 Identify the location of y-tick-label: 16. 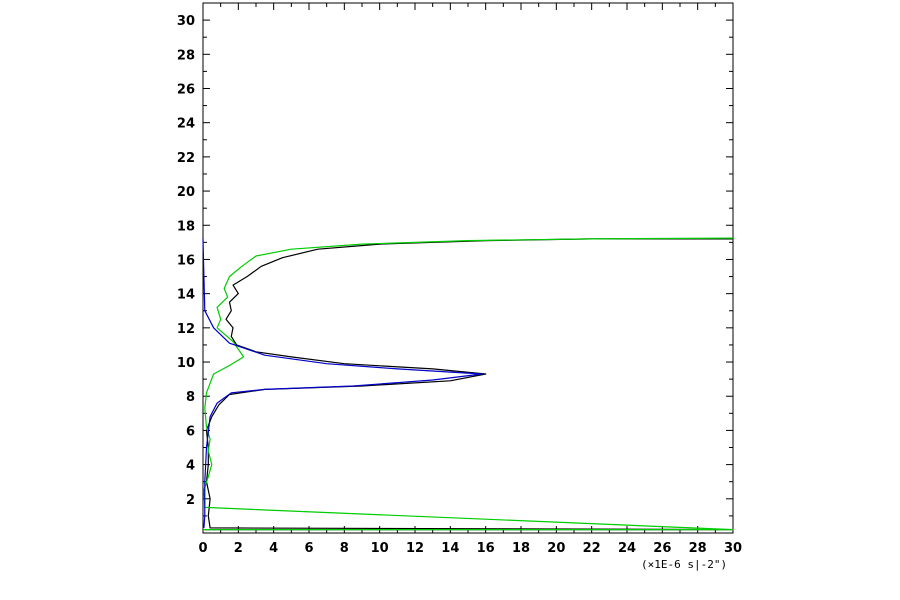
(186, 260).